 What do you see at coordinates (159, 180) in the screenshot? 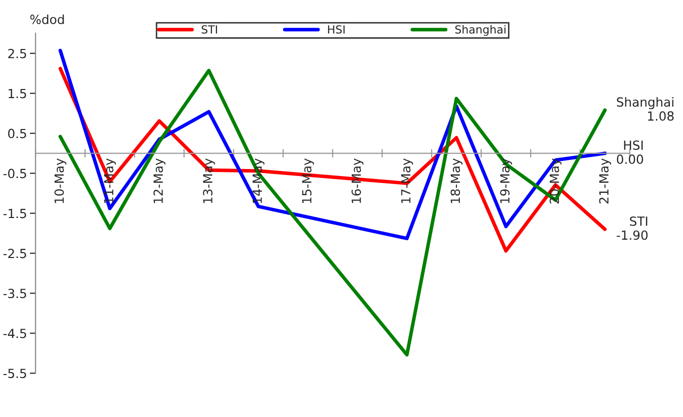
I see `x-tick-label: 12-May` at bounding box center [159, 180].